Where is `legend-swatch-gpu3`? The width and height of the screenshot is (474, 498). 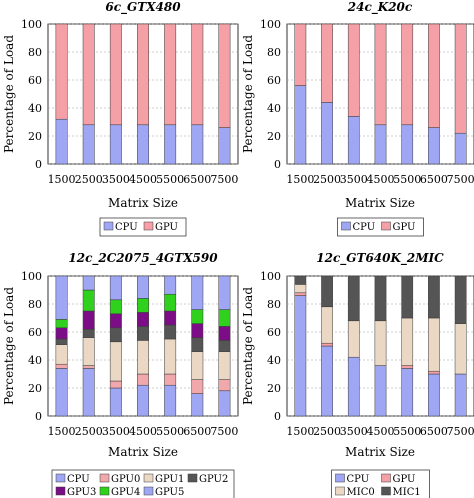
legend-swatch-gpu3 is located at coordinates (60, 491).